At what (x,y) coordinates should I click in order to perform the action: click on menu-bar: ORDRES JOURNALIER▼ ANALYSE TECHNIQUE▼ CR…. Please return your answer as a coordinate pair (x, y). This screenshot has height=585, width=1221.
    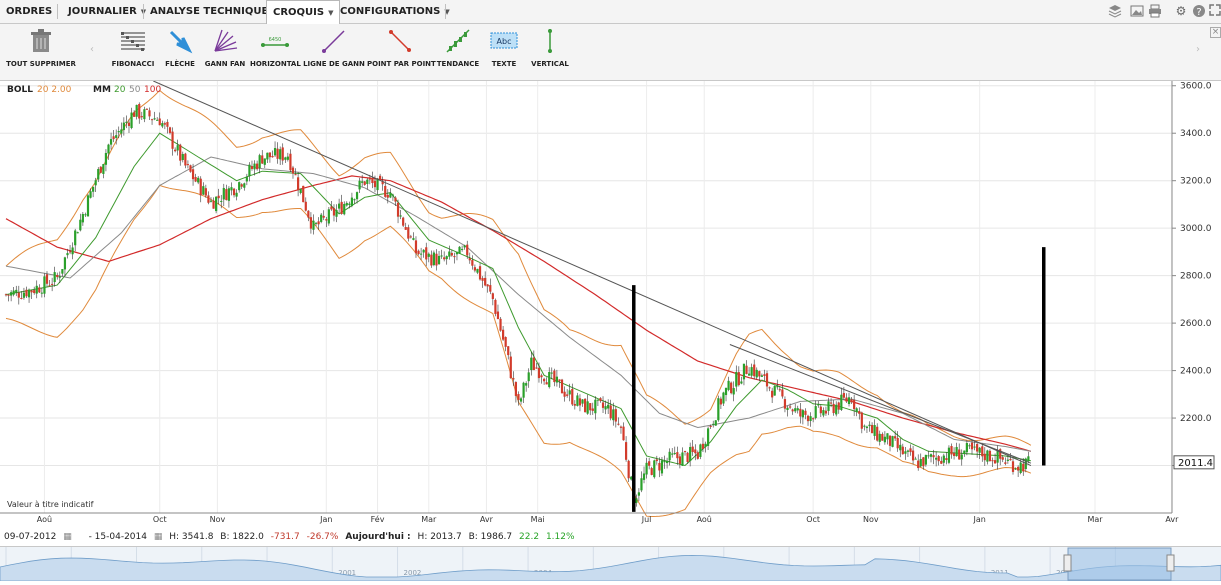
    Looking at the image, I should click on (610, 12).